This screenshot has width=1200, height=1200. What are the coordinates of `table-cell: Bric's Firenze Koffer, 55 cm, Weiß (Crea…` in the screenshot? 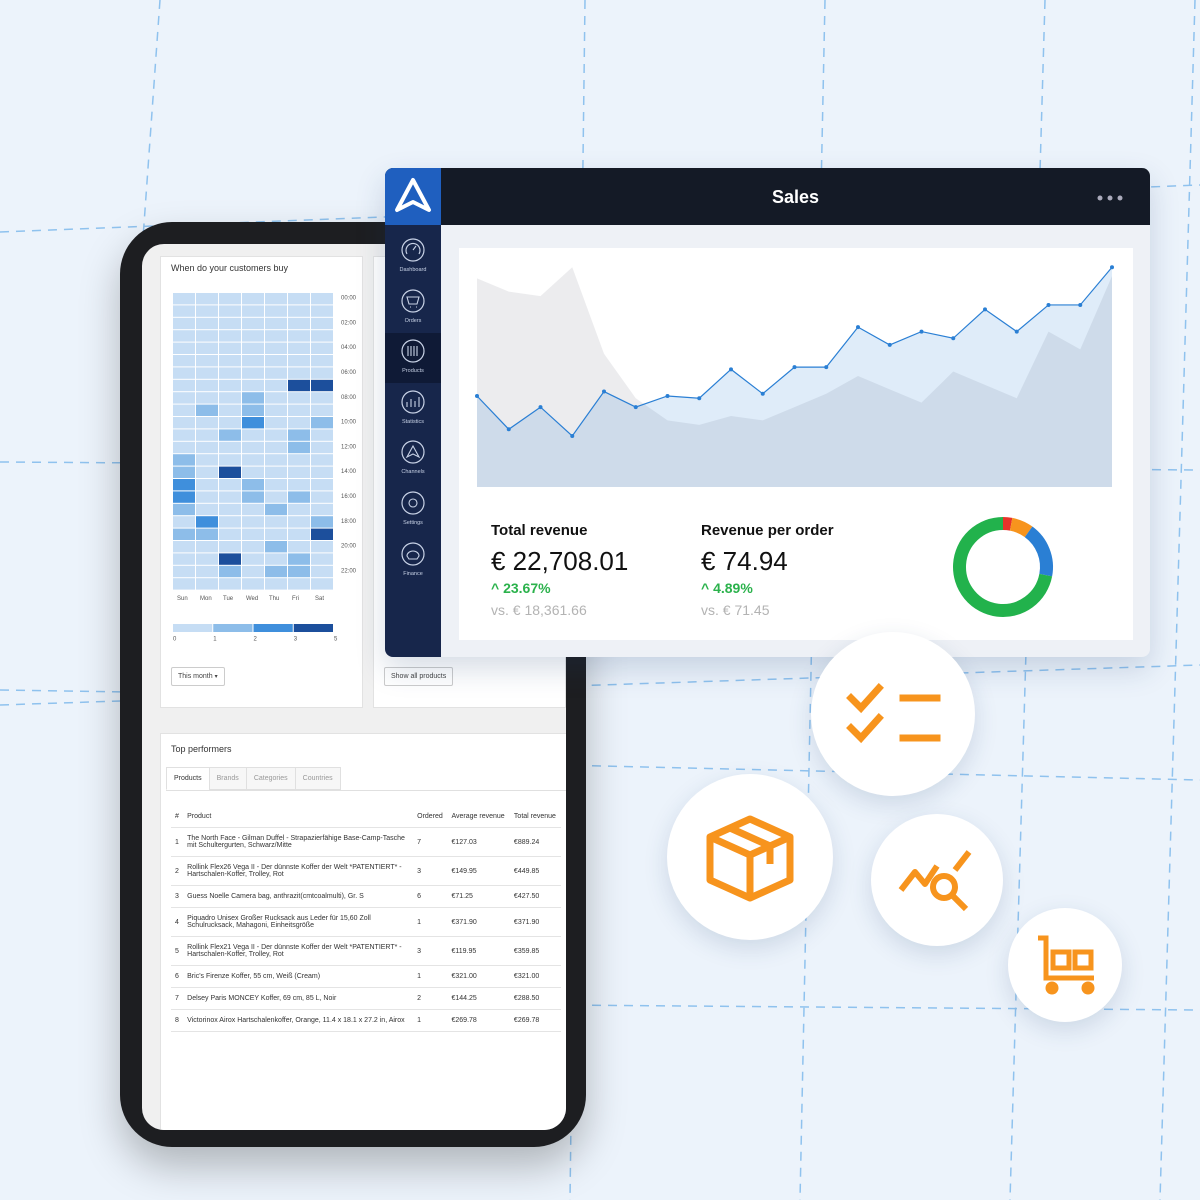 It's located at (298, 976).